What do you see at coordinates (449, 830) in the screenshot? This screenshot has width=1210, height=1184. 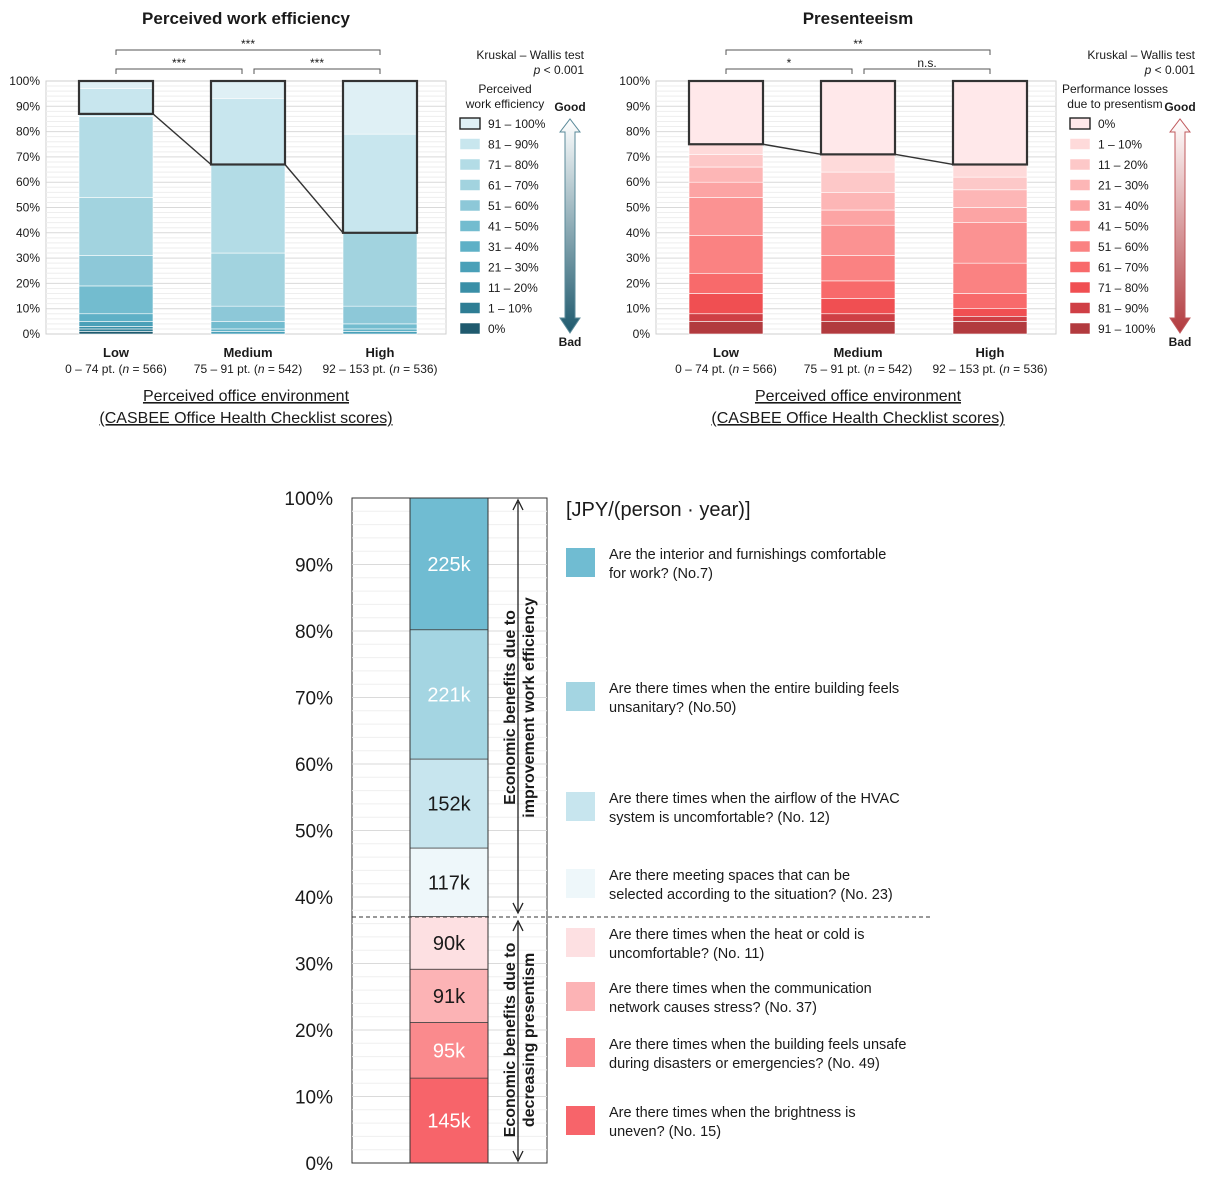 I see `bar-border` at bounding box center [449, 830].